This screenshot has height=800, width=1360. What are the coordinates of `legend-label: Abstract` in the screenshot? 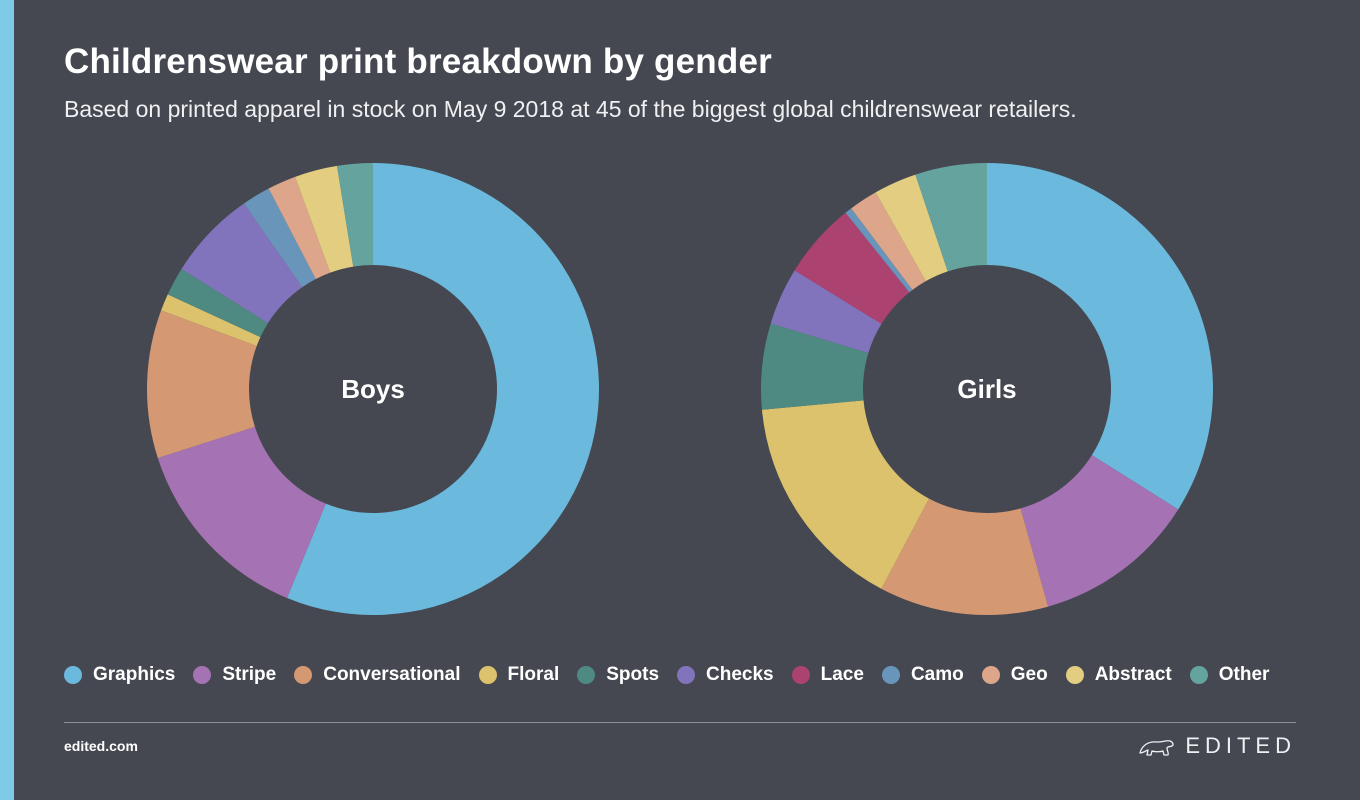 It's located at (1133, 674).